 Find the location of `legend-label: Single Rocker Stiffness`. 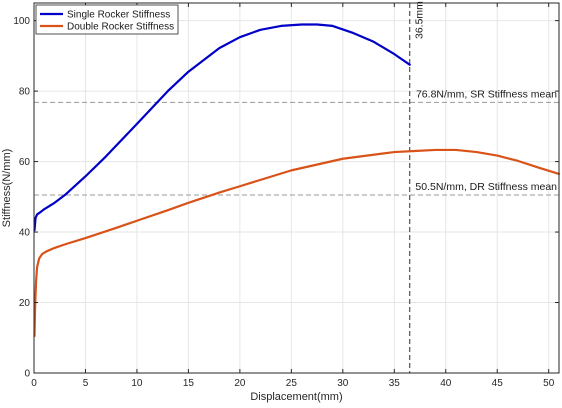

legend-label: Single Rocker Stiffness is located at coordinates (118, 15).